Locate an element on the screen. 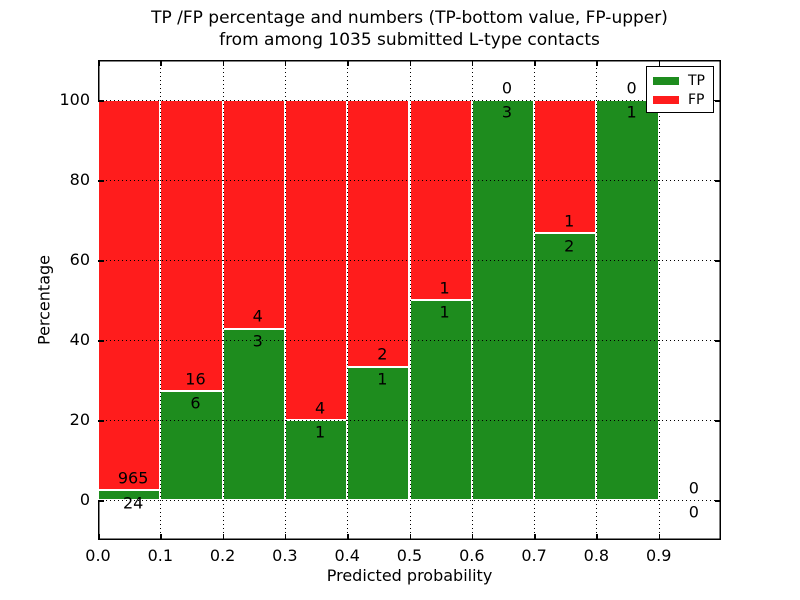 This screenshot has width=800, height=600. fp-count-label: 2 is located at coordinates (382, 354).